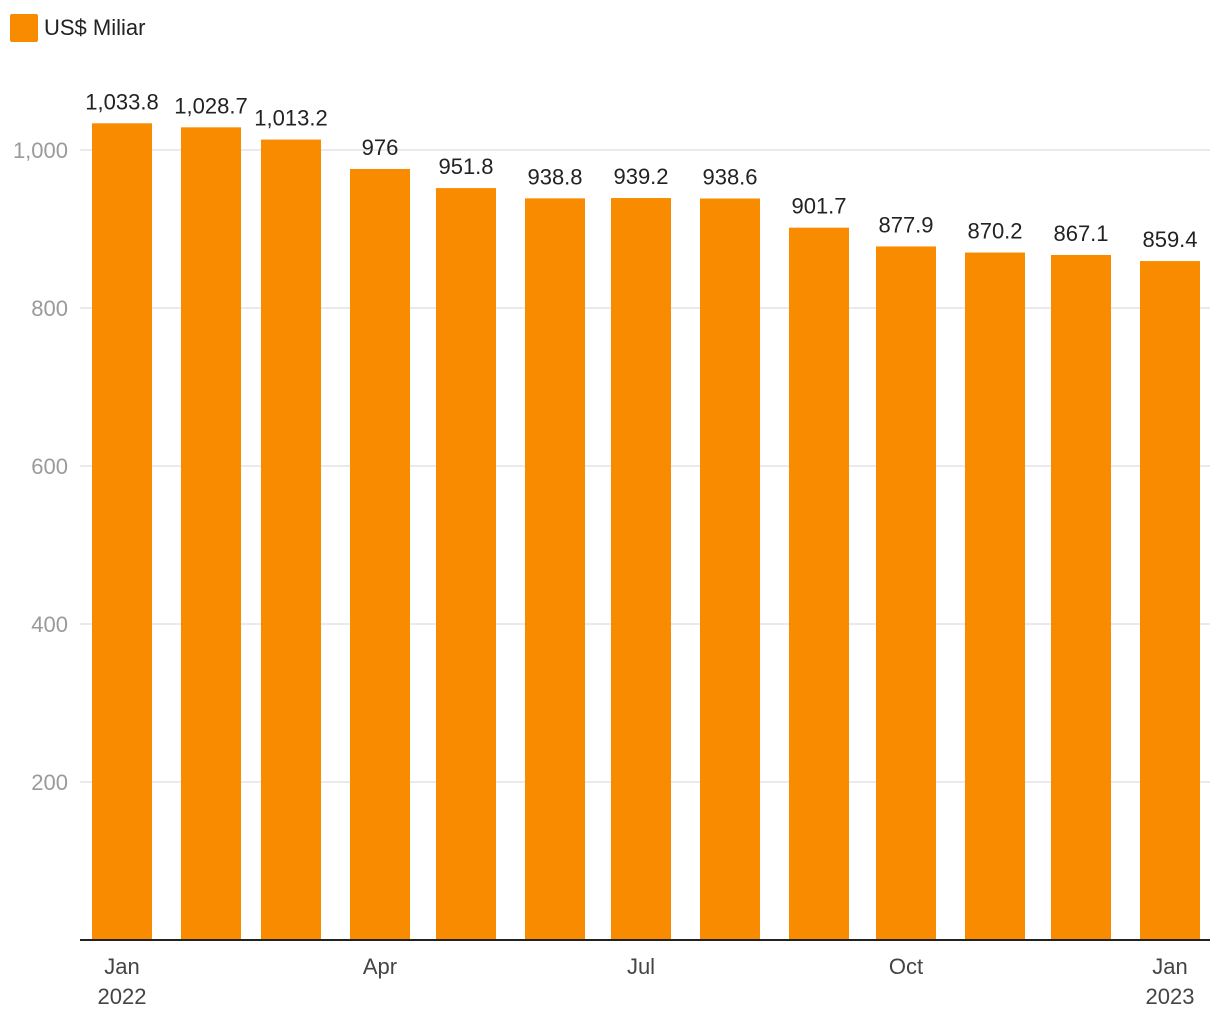 The height and width of the screenshot is (1020, 1220). What do you see at coordinates (905, 224) in the screenshot?
I see `data-label: 877.9` at bounding box center [905, 224].